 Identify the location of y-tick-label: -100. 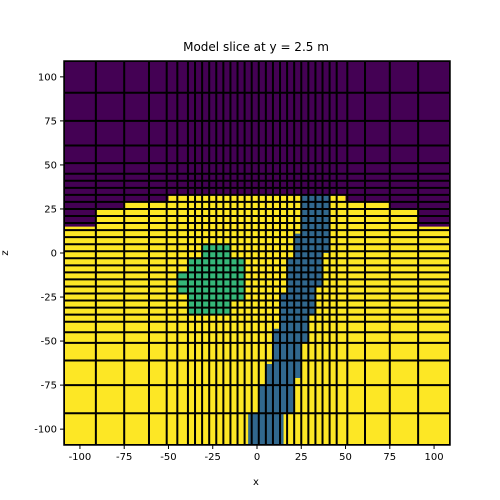
(45, 430).